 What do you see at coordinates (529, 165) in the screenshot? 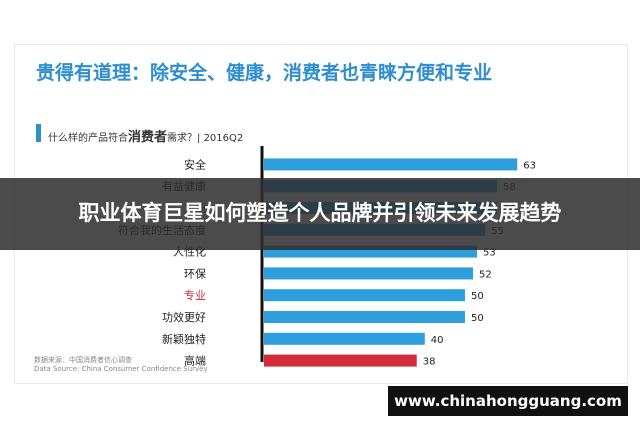
I see `value-label-0: 63` at bounding box center [529, 165].